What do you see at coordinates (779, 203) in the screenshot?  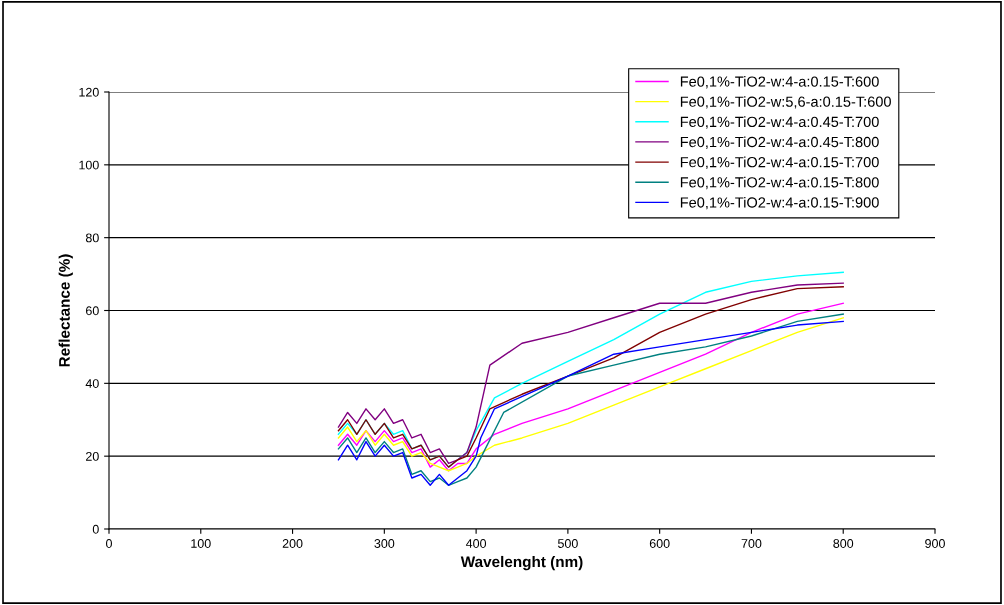 I see `legend-label: Fe0,1%-TiO2-w:4-a:0.15-T:900` at bounding box center [779, 203].